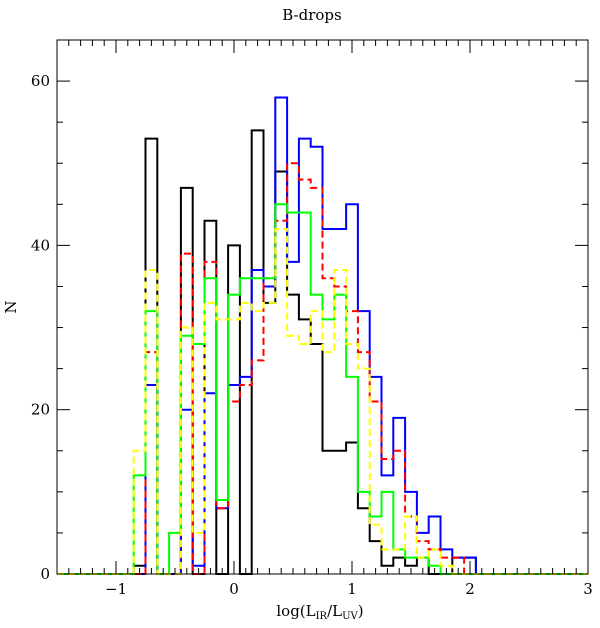  What do you see at coordinates (45, 574) in the screenshot?
I see `y-tick-label: 0` at bounding box center [45, 574].